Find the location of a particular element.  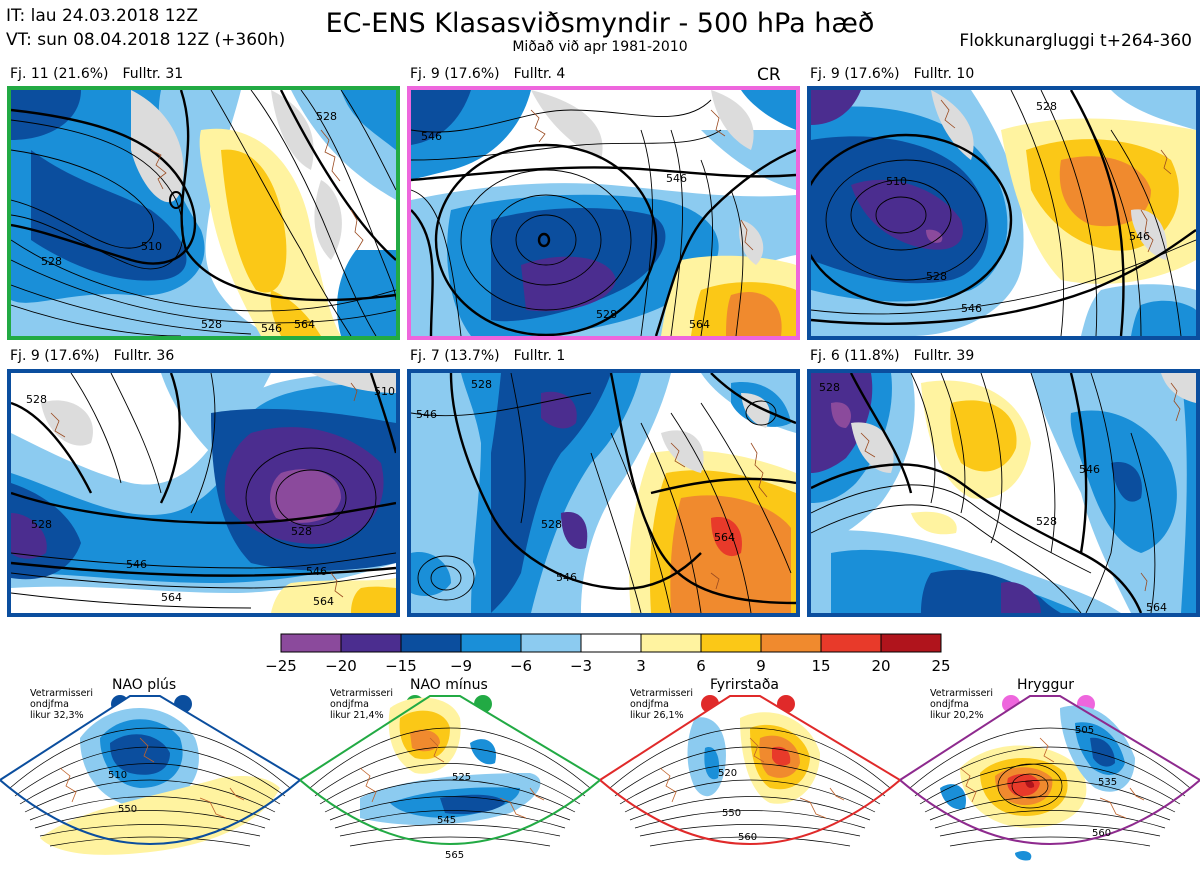

regime-title: Fyrirstaða is located at coordinates (744, 685).